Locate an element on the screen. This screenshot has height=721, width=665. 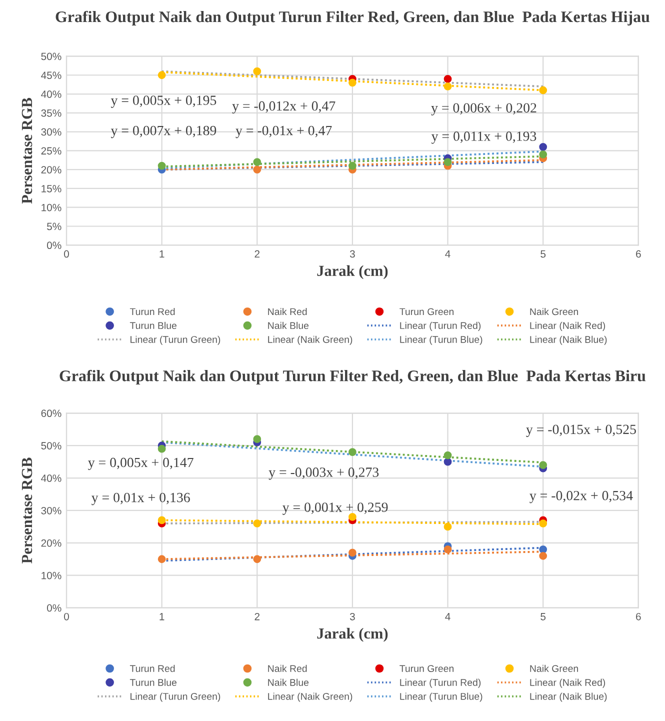
annotation: y = 0,011x + 0,193 is located at coordinates (483, 138).